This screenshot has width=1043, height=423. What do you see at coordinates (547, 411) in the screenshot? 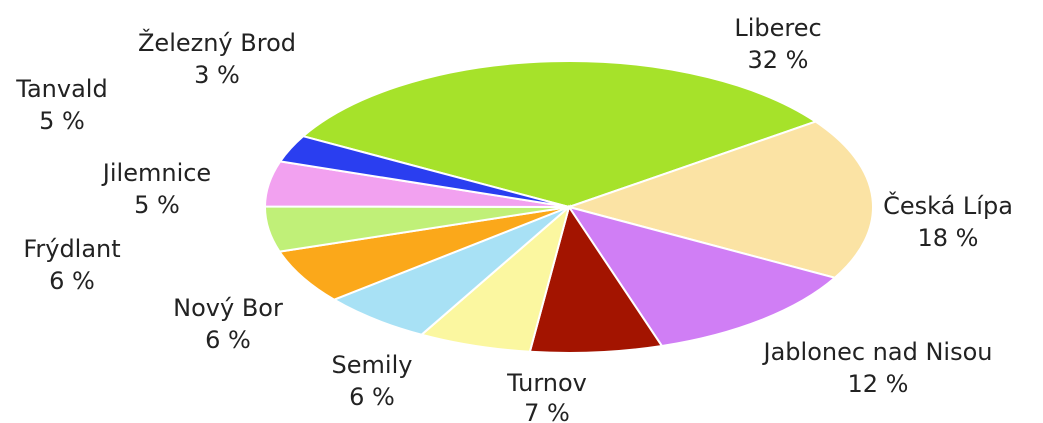
I see `slice-value-turnov: 7 %` at bounding box center [547, 411].